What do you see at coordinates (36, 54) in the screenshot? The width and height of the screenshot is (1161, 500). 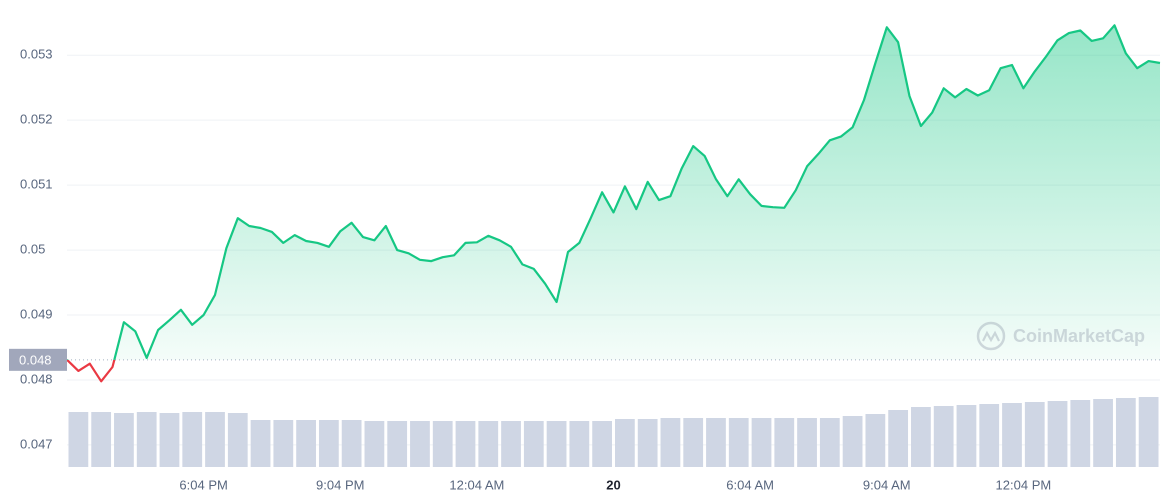 I see `y-tick-label: 0.053` at bounding box center [36, 54].